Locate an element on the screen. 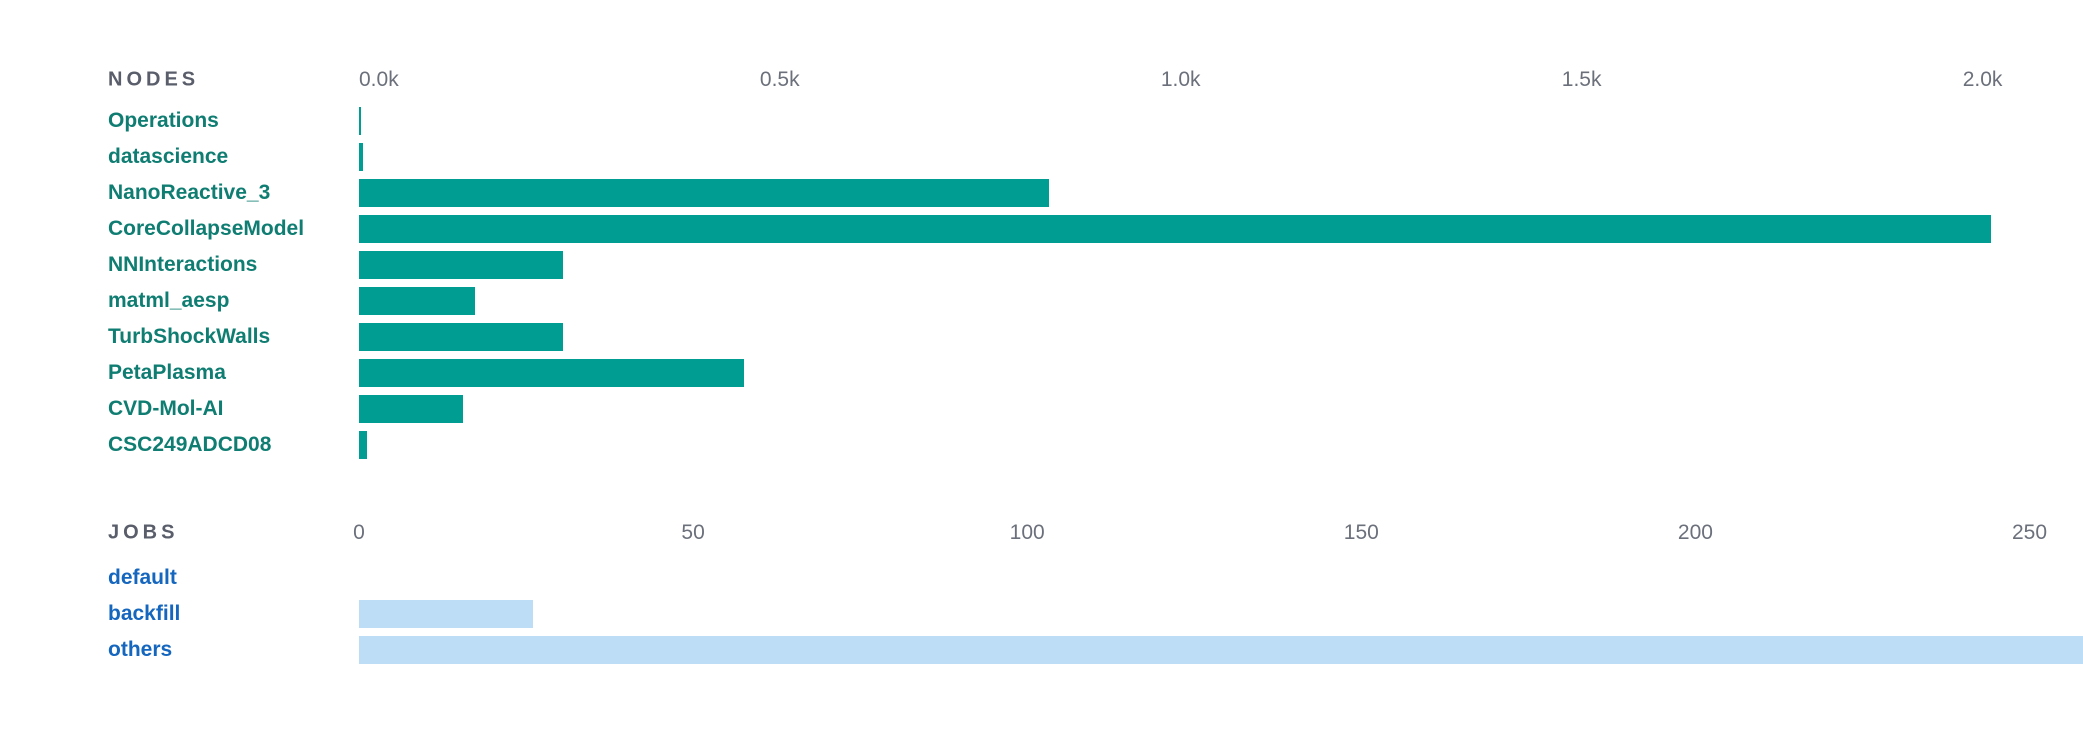  nodes-header-row: NODES 0.0k 0.5k 1.0k 1.5k 2.0k is located at coordinates (1041, 80).